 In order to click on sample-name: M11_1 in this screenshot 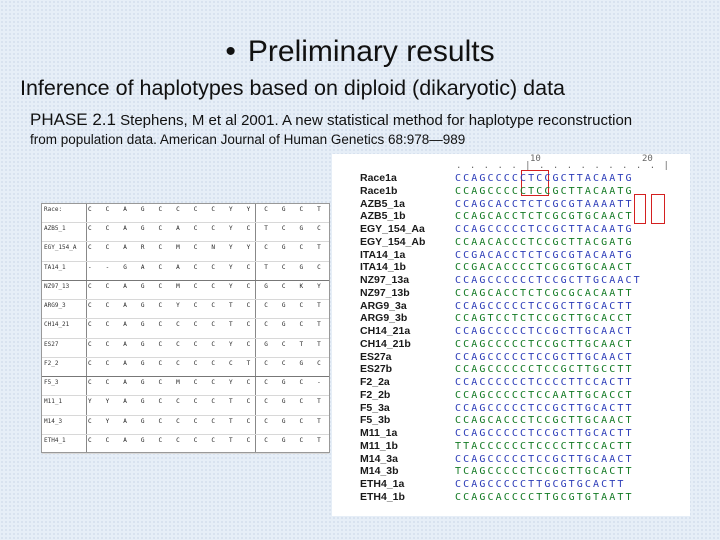, I will do `click(53, 402)`.